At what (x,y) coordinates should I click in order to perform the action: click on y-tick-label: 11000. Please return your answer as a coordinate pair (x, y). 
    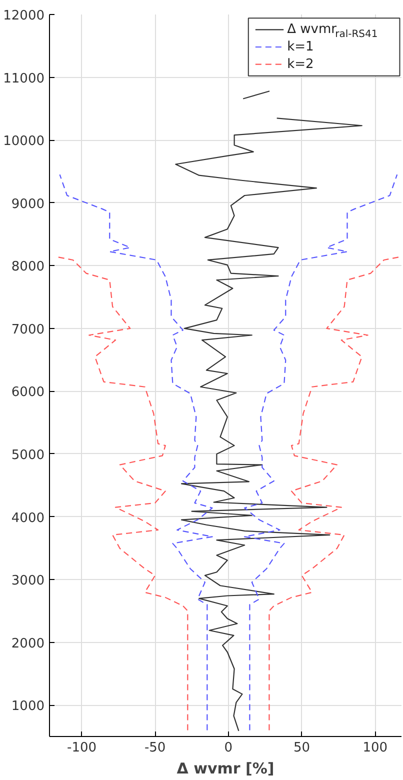
    Looking at the image, I should click on (24, 78).